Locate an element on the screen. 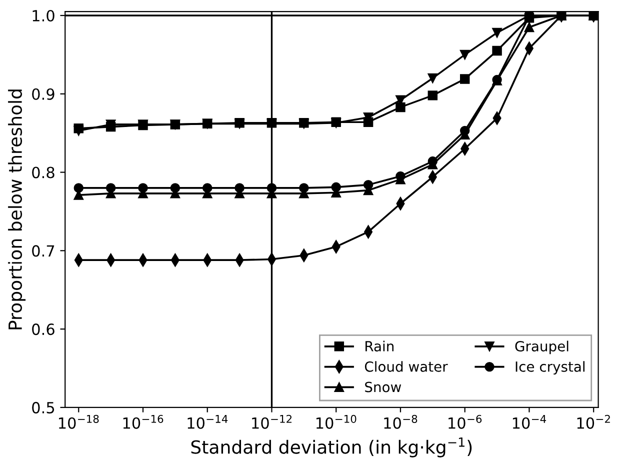 The height and width of the screenshot is (463, 620). x-tick-label: 10$^{−2}$ is located at coordinates (593, 421).